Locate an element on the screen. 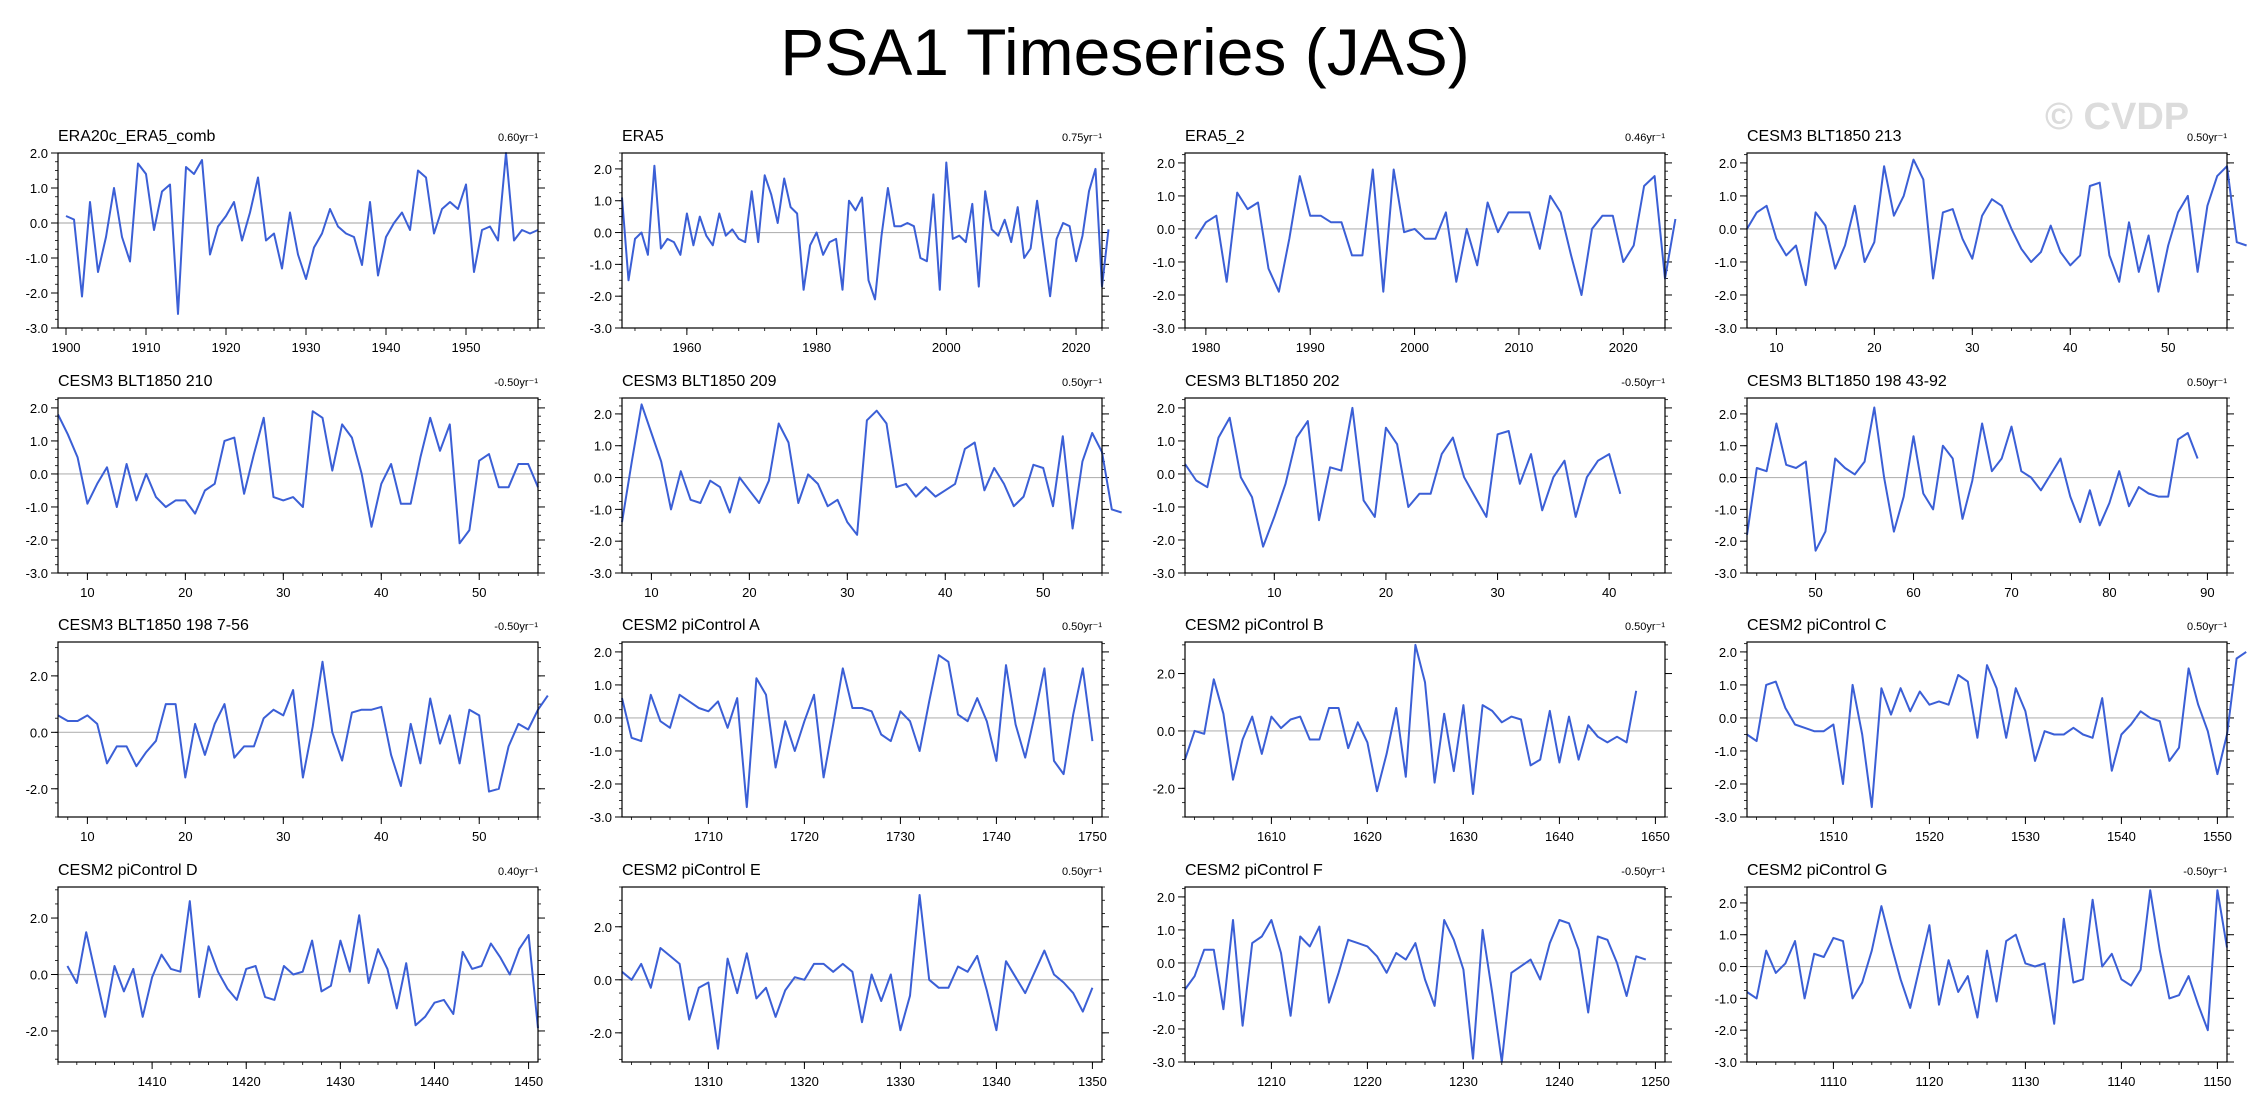 The width and height of the screenshot is (2250, 1118). x-tick-label: 2000 is located at coordinates (1414, 347).